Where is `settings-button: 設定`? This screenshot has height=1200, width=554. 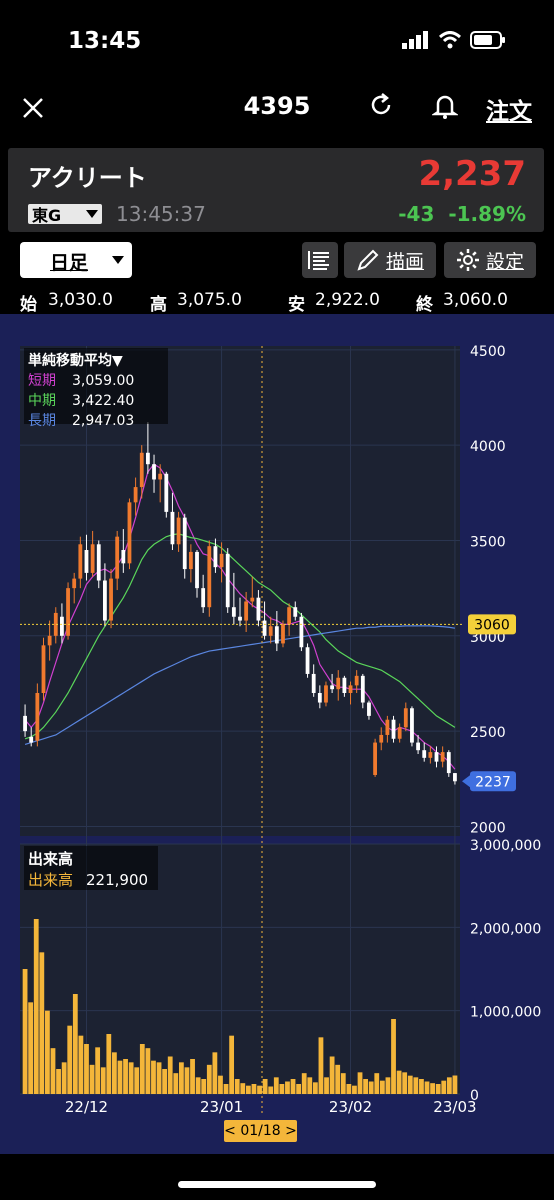
settings-button: 設定 is located at coordinates (490, 260).